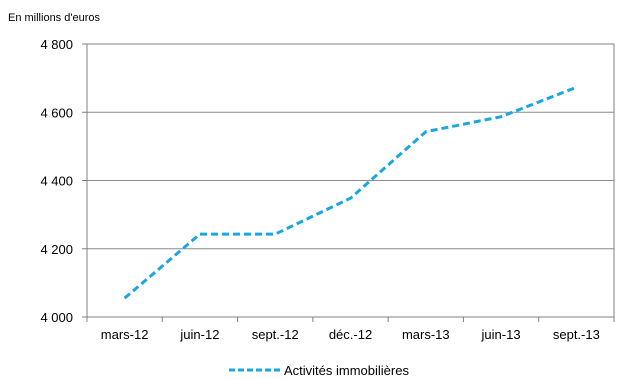 The width and height of the screenshot is (637, 379). I want to click on y-tick-label-3: 4 600, so click(56, 112).